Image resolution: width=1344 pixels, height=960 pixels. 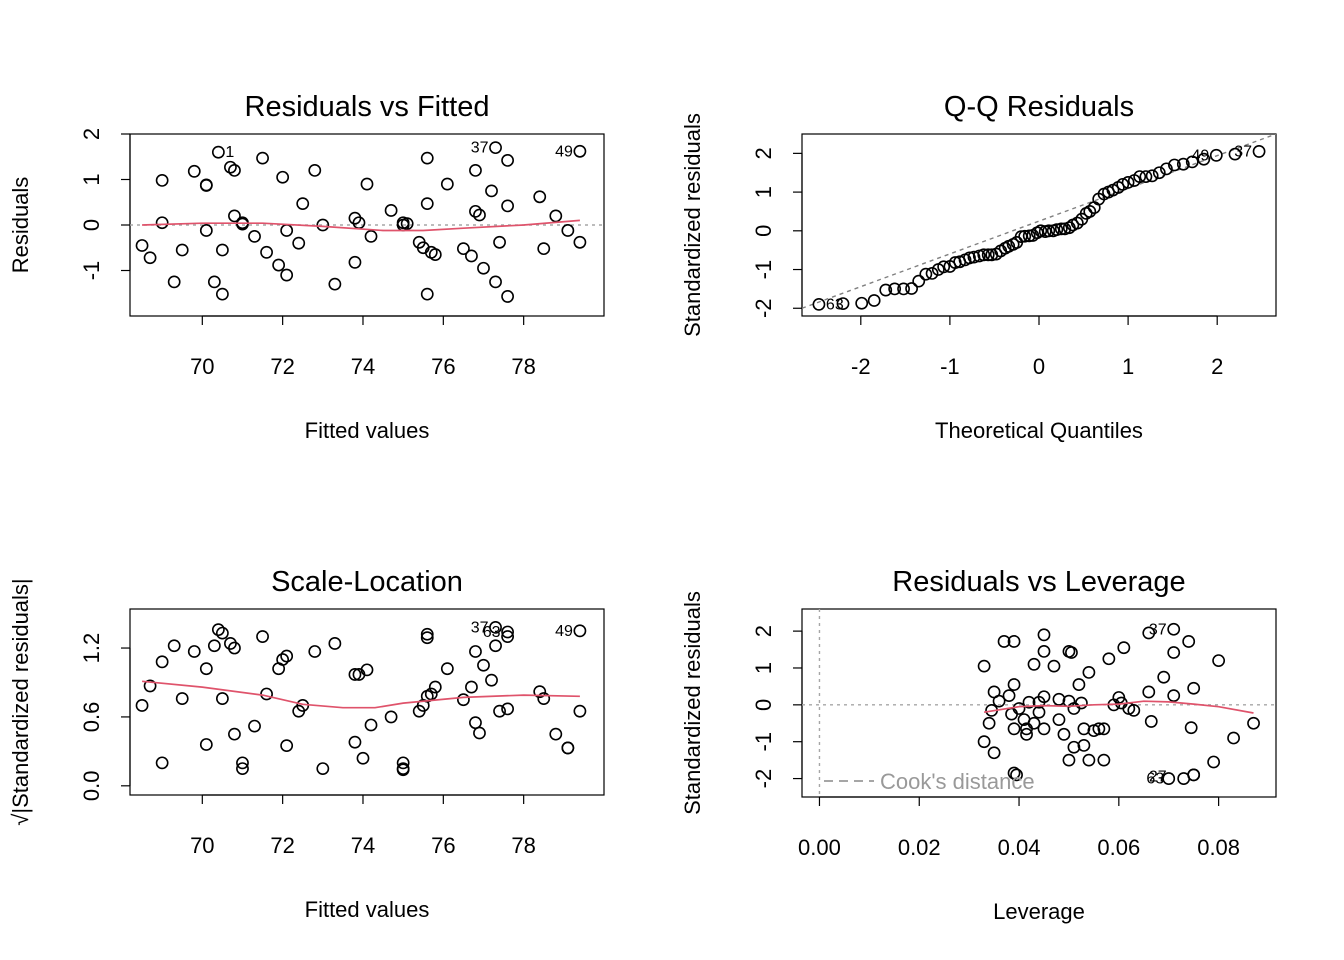 What do you see at coordinates (564, 151) in the screenshot?
I see `point-id-label: 49` at bounding box center [564, 151].